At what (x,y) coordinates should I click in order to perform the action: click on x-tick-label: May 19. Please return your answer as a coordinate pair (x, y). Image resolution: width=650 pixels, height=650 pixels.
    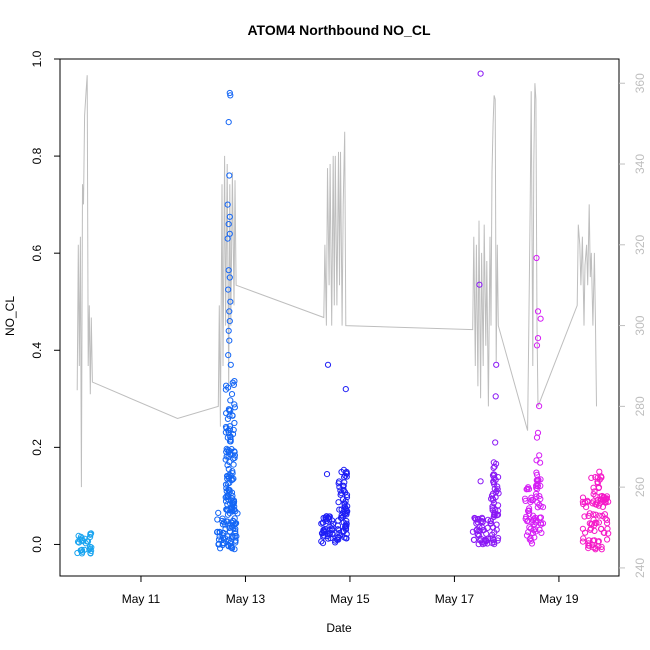
    Looking at the image, I should click on (559, 599).